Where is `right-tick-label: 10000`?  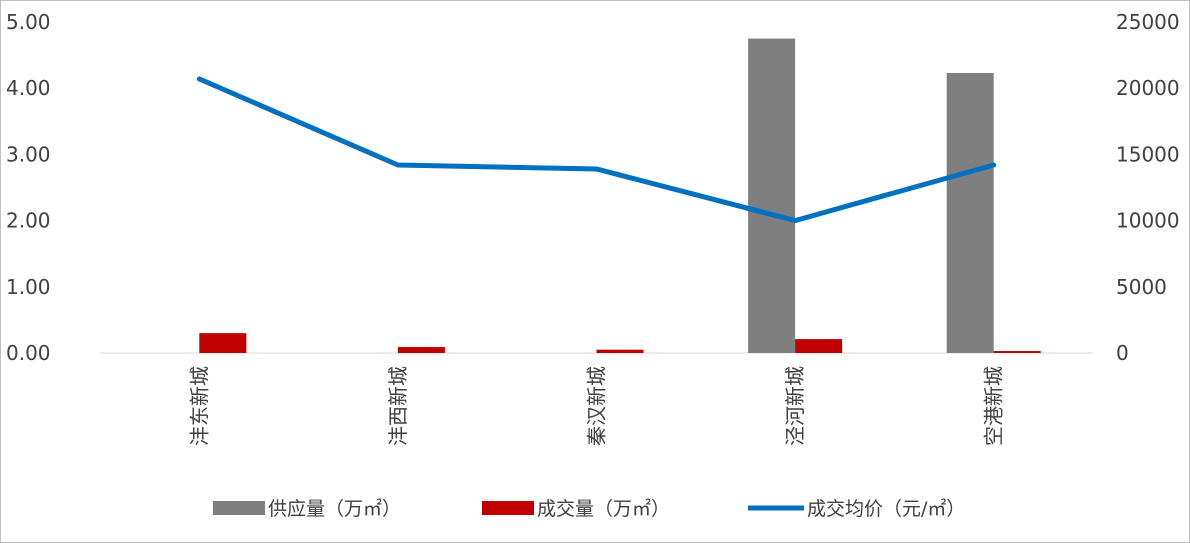 right-tick-label: 10000 is located at coordinates (1148, 221).